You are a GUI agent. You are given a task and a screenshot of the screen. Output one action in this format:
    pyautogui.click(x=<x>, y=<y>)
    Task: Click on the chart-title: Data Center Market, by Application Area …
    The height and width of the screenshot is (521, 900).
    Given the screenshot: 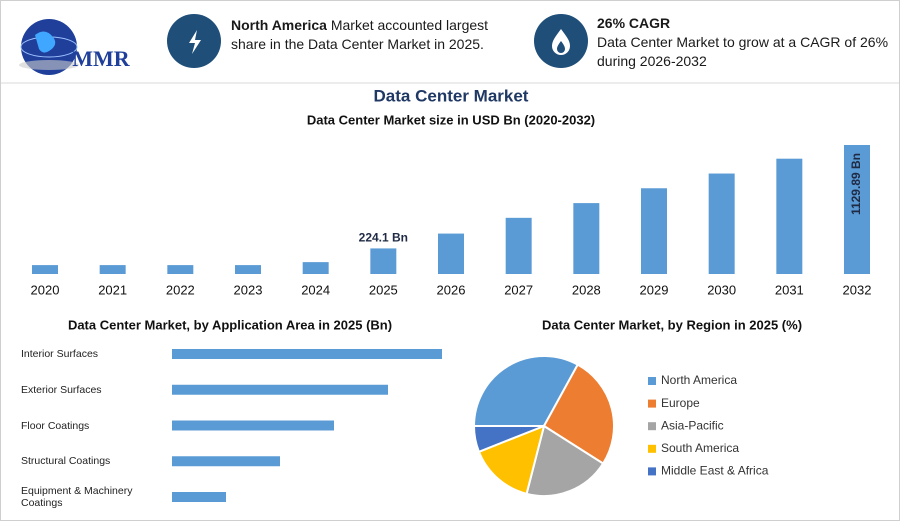 What is the action you would take?
    pyautogui.click(x=230, y=324)
    